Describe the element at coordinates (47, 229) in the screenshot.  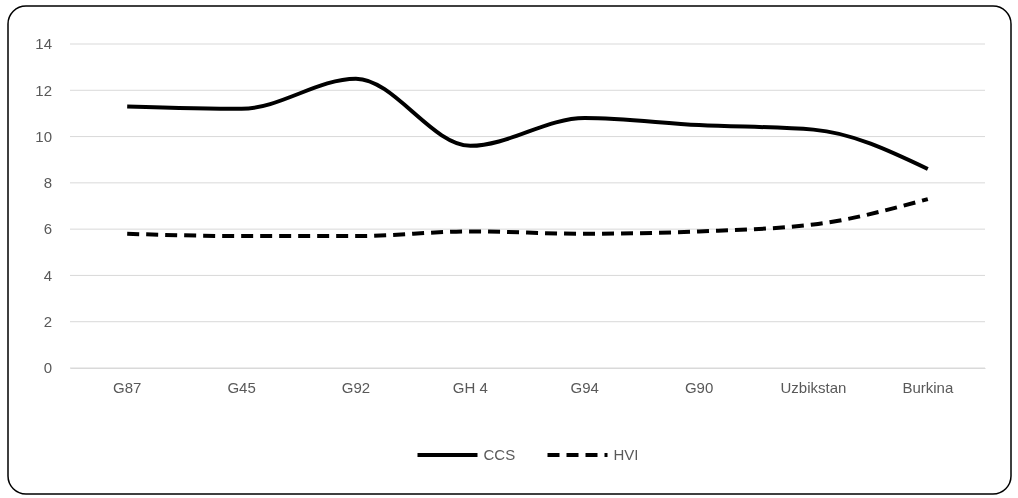
I see `y-tick-label: 6` at that location.